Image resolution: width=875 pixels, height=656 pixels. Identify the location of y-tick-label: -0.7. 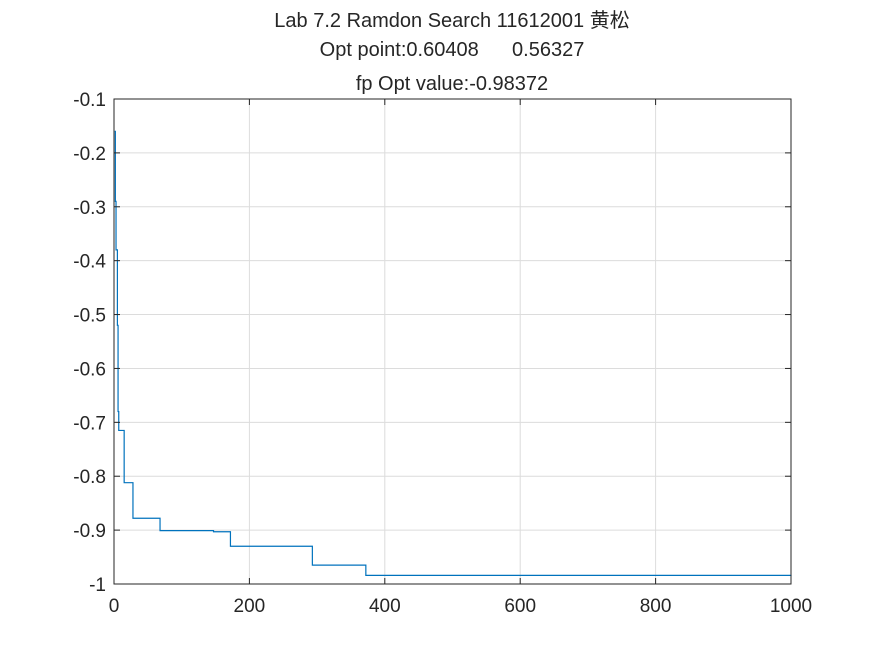
(89, 423).